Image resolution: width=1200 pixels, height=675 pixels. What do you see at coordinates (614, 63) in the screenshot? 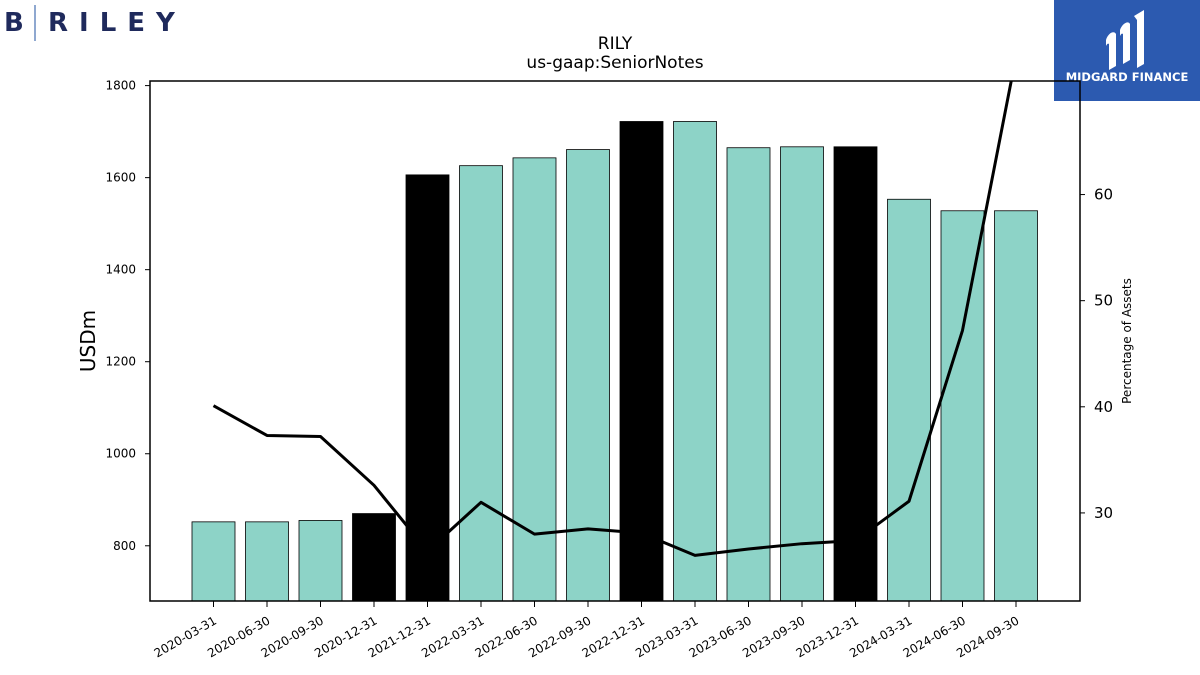
I see `chart-subtitle: us-gaap:SeniorNotes` at bounding box center [614, 63].